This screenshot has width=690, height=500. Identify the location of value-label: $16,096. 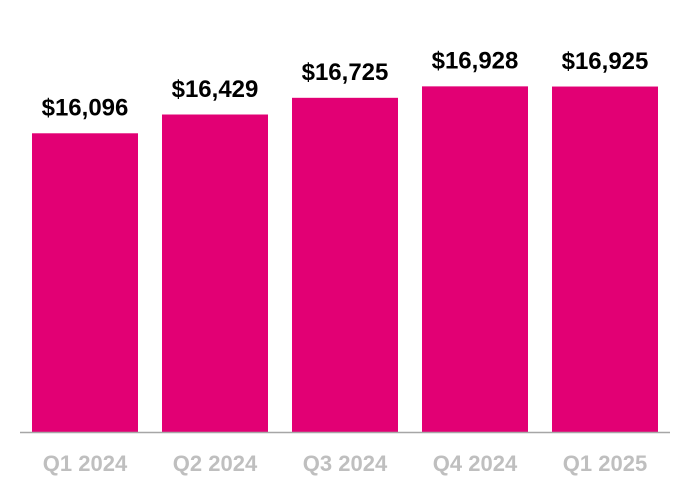
(85, 108).